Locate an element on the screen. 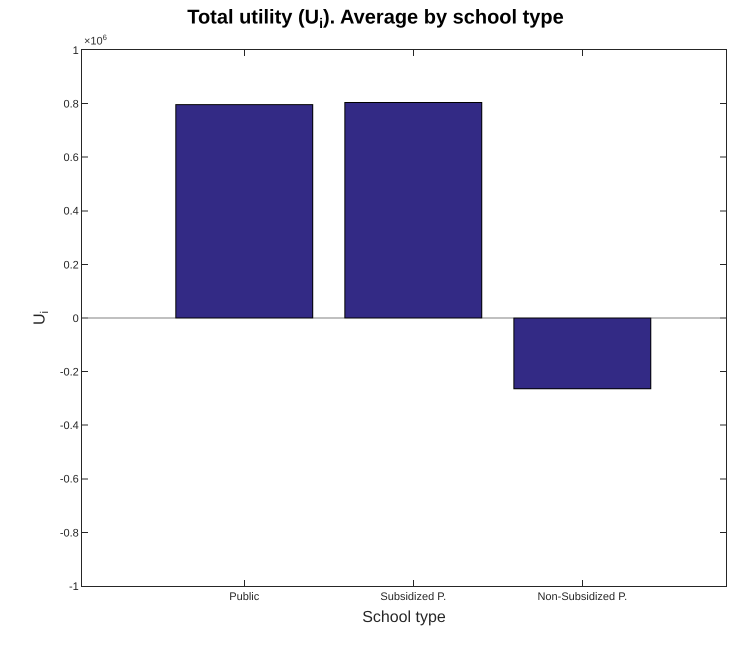 The image size is (751, 645). text: ×10$^{6}$ is located at coordinates (95, 40).